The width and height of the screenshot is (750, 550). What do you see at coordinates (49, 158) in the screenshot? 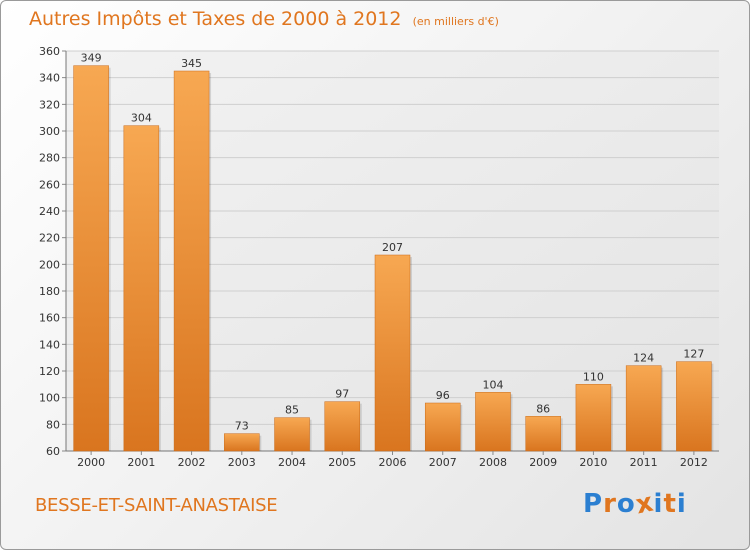
I see `y-tick-label: 280` at bounding box center [49, 158].